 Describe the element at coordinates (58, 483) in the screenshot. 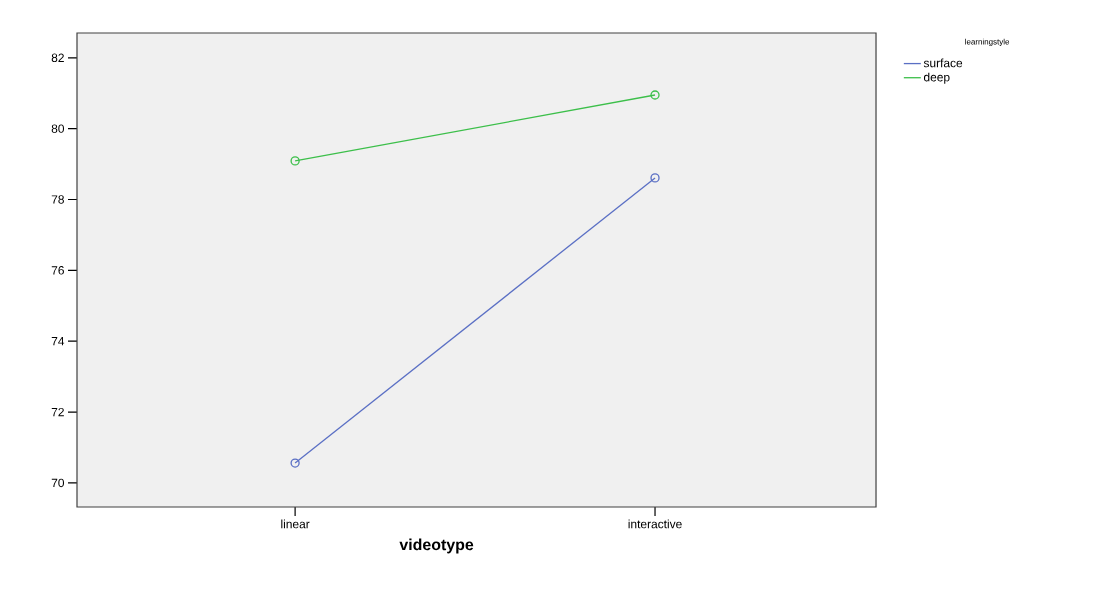

I see `y-tick-label: 70` at that location.